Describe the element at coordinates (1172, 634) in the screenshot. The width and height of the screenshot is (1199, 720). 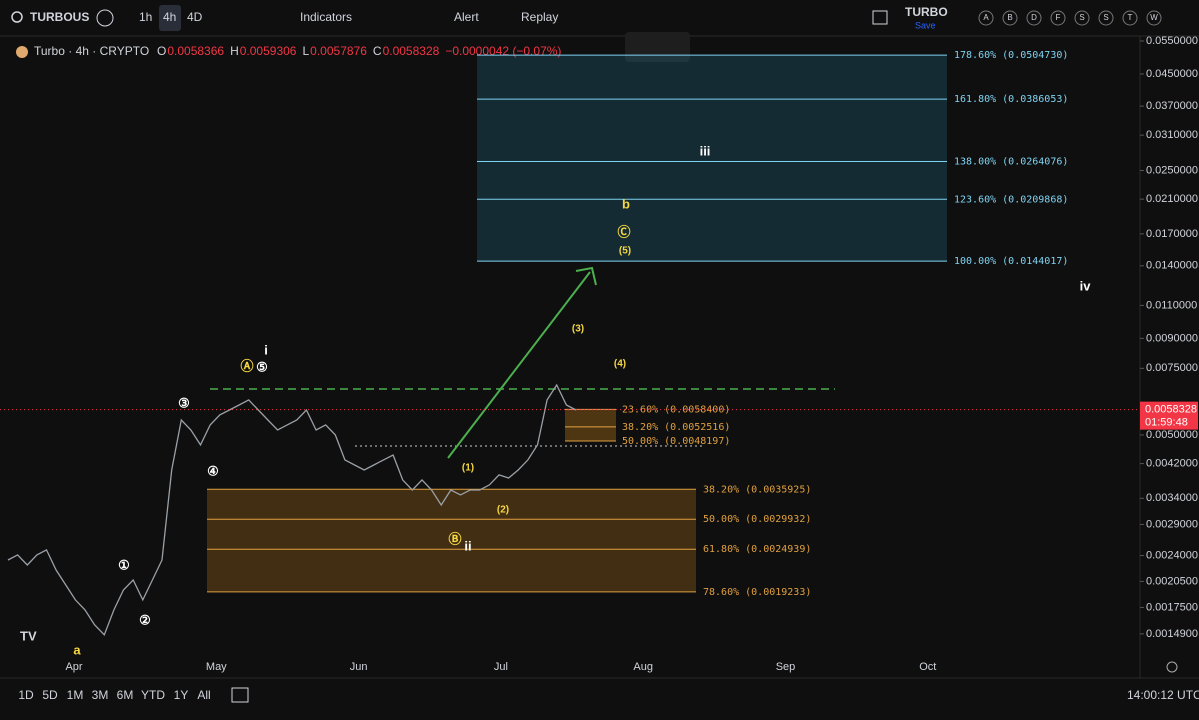
I see `y-tick-label: 0.0014900` at that location.